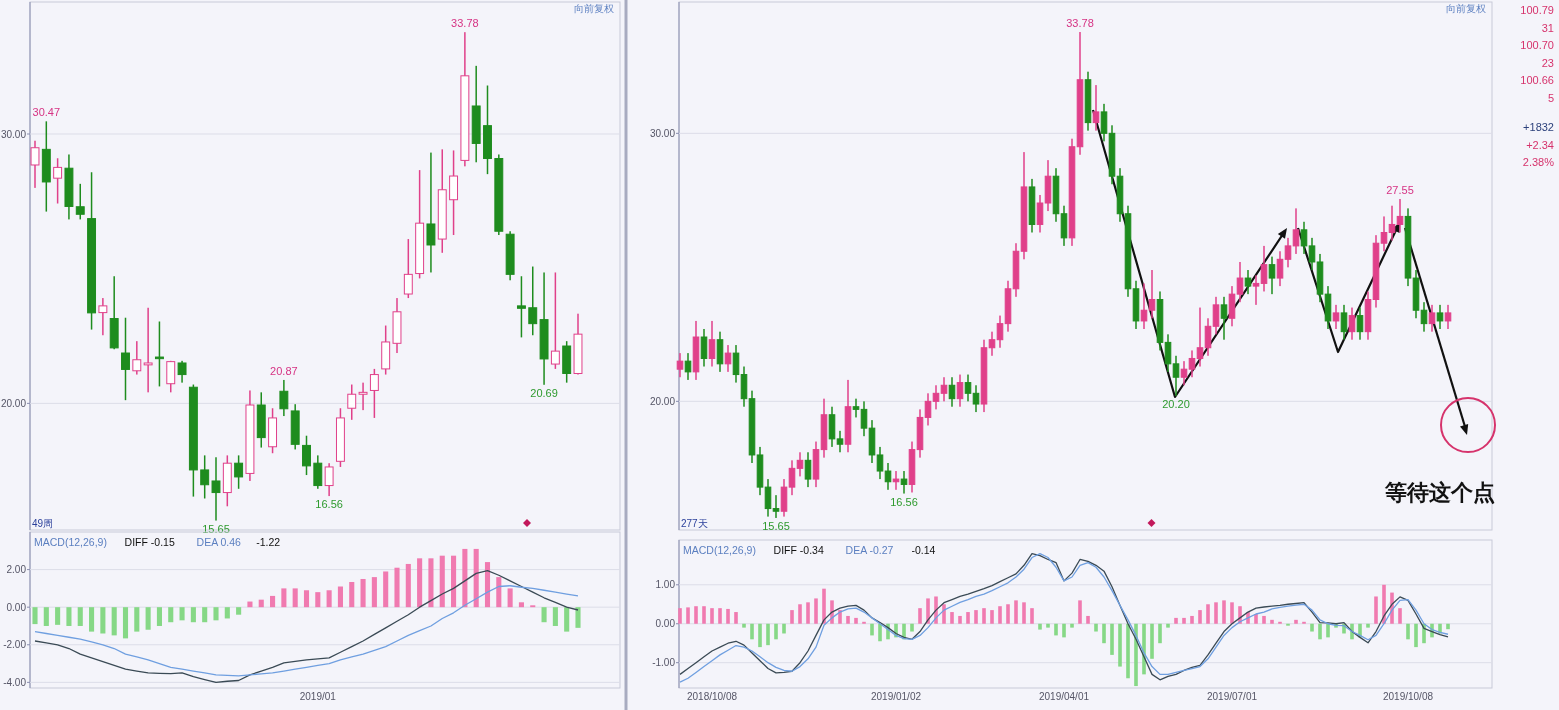 The height and width of the screenshot is (710, 1559). Describe the element at coordinates (923, 550) in the screenshot. I see `annotation: -0.14` at that location.